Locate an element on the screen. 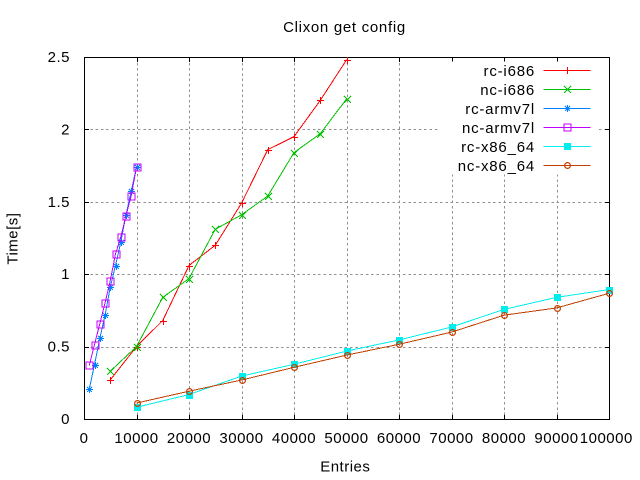 The width and height of the screenshot is (640, 480). svg-text: nc-armv7l is located at coordinates (498, 128).